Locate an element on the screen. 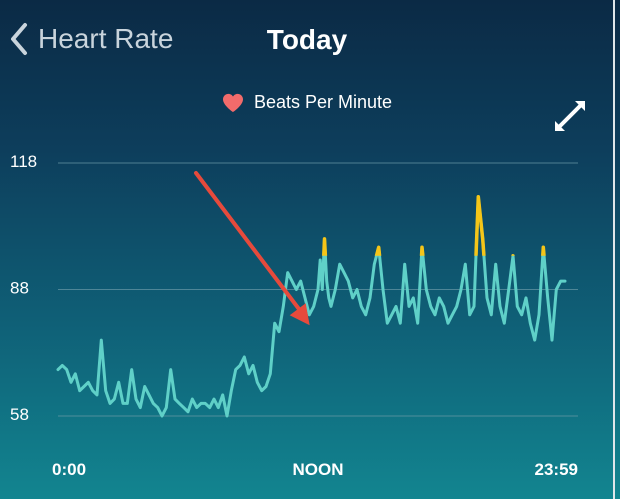 The image size is (620, 499). page-title: Today is located at coordinates (307, 39).